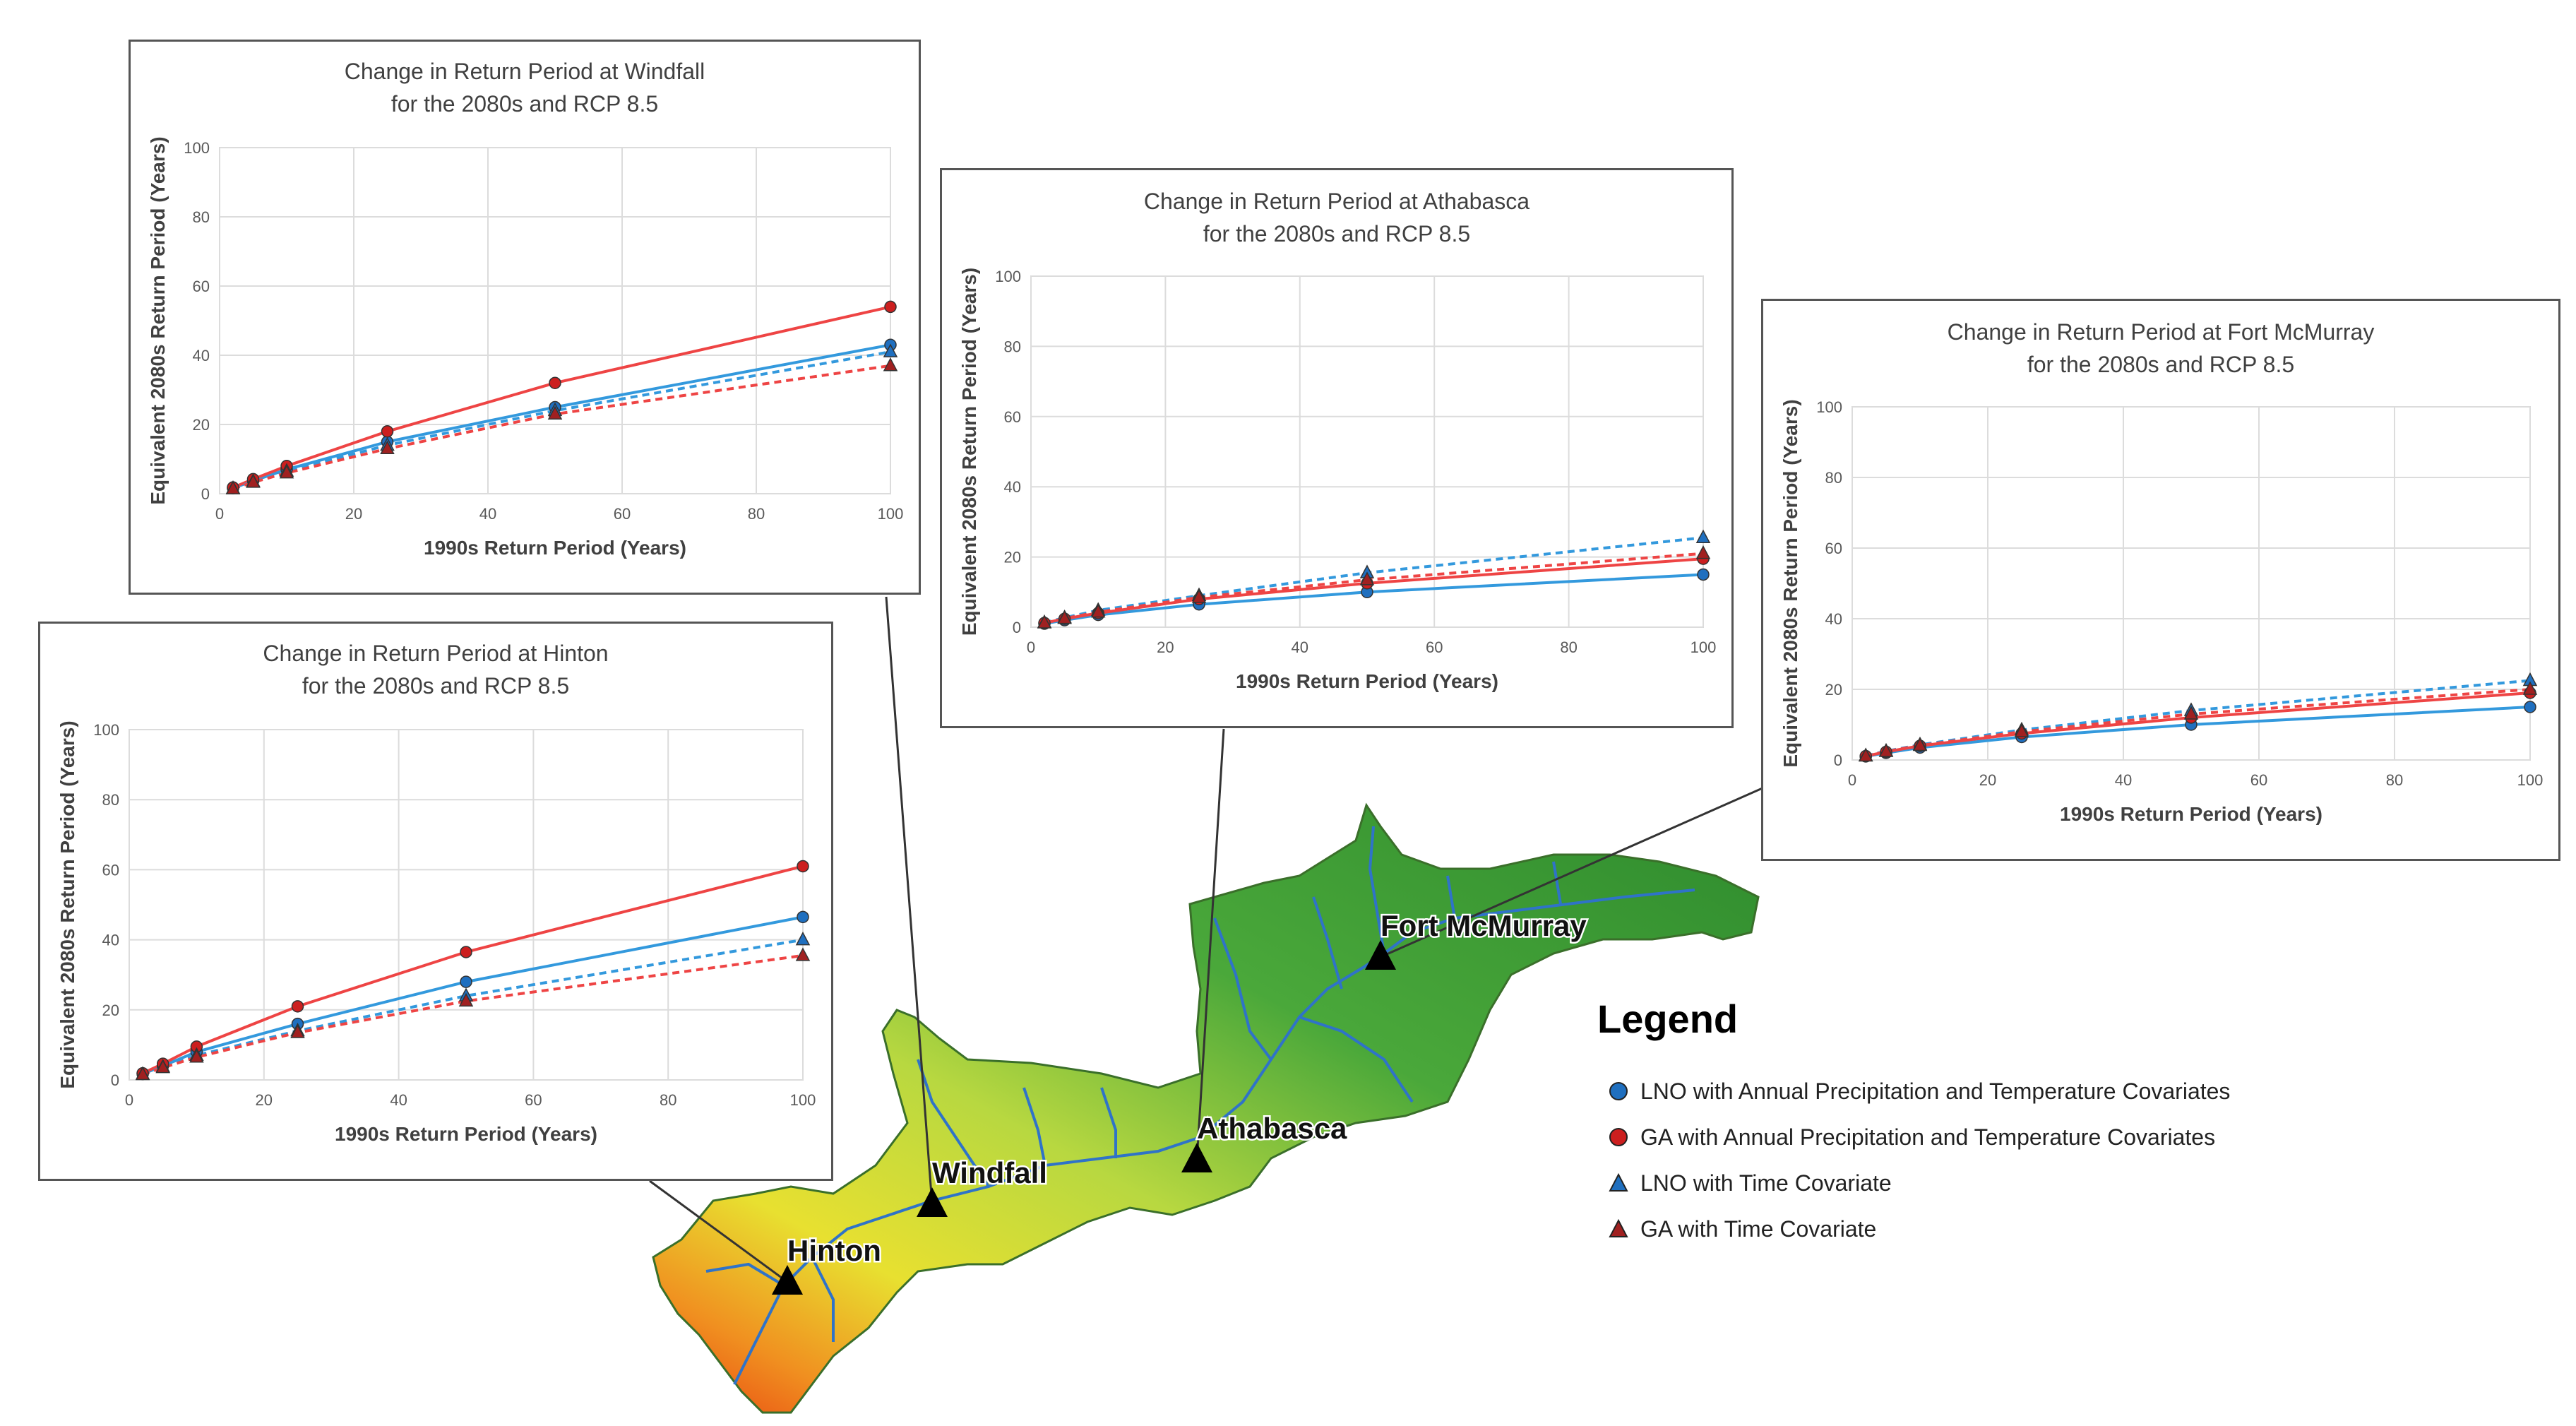 This screenshot has width=2576, height=1426. I want to click on town-marker-hinton, so click(787, 1280).